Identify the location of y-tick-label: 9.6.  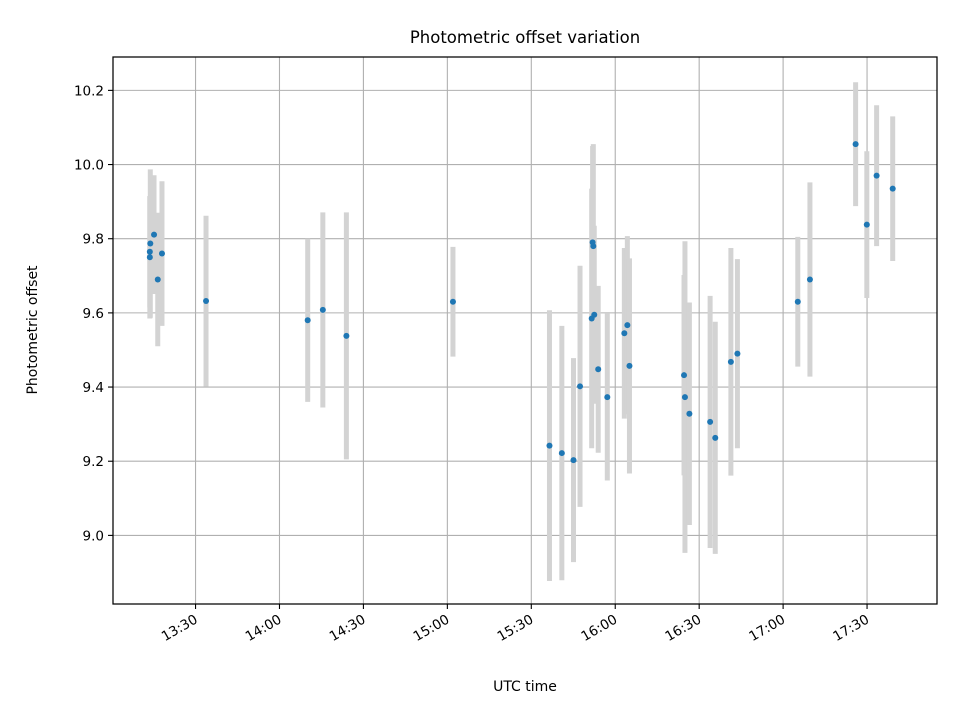
(93, 314).